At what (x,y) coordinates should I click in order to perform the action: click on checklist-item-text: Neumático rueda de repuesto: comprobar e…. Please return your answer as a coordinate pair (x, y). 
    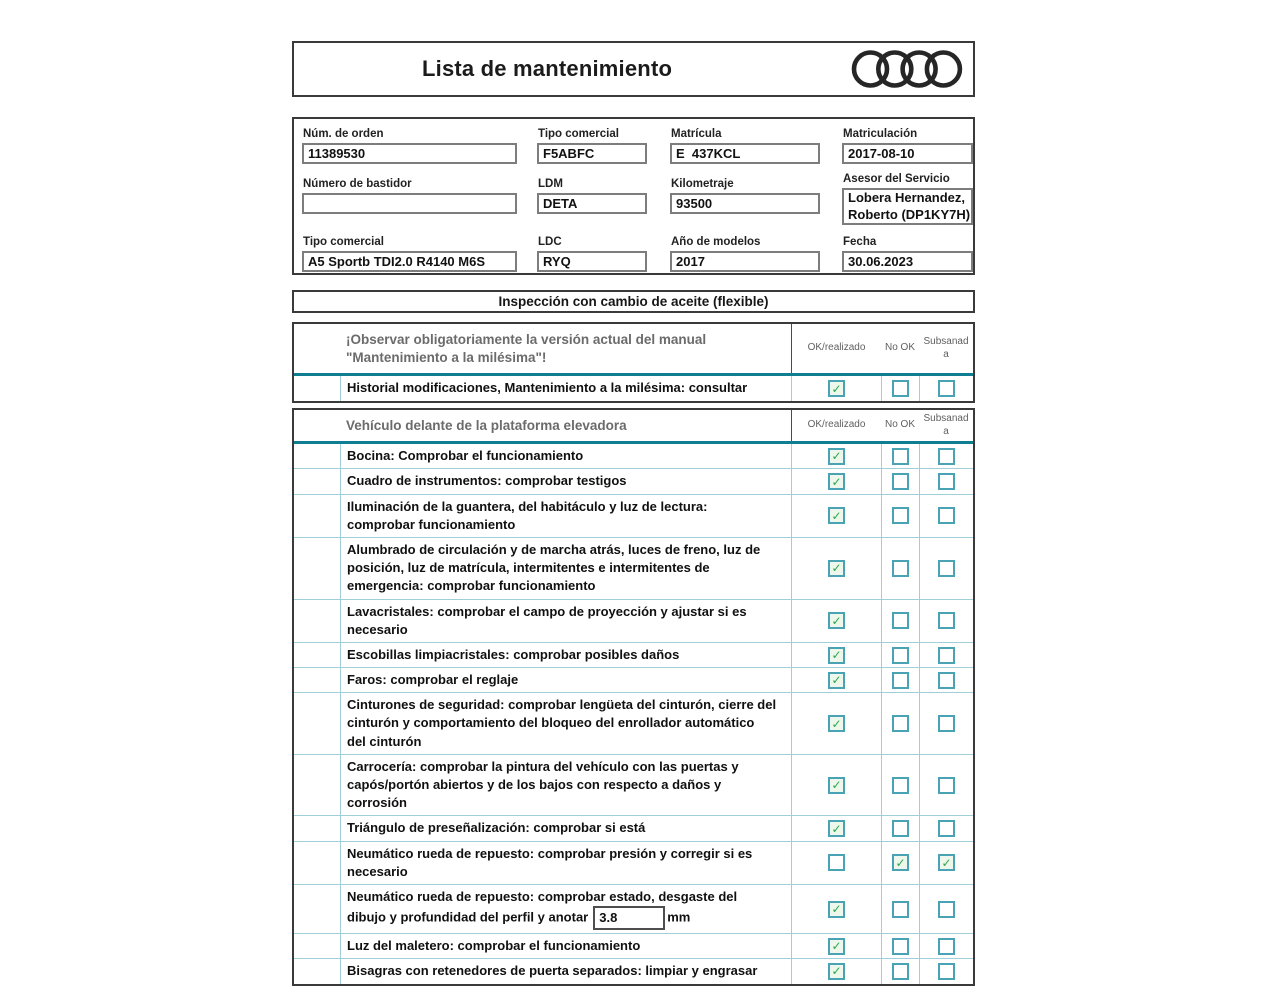
    Looking at the image, I should click on (542, 909).